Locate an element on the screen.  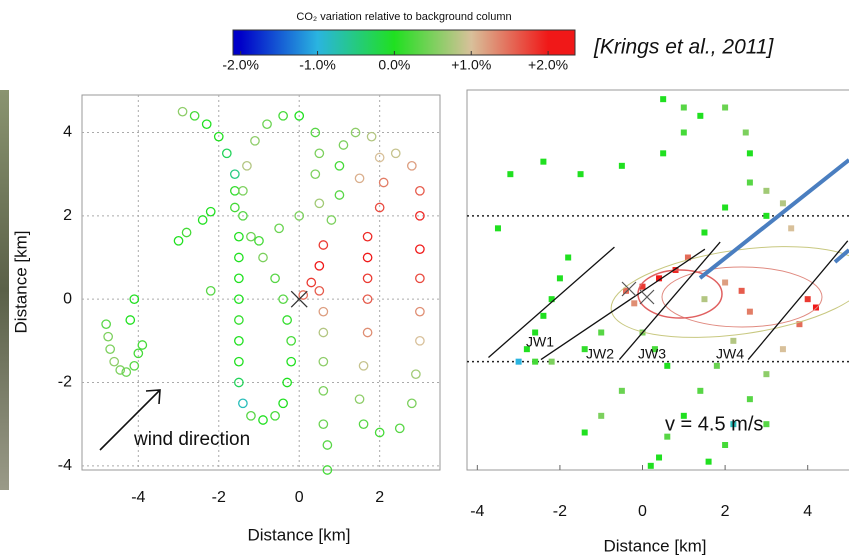
wind-arrow is located at coordinates (130, 420).